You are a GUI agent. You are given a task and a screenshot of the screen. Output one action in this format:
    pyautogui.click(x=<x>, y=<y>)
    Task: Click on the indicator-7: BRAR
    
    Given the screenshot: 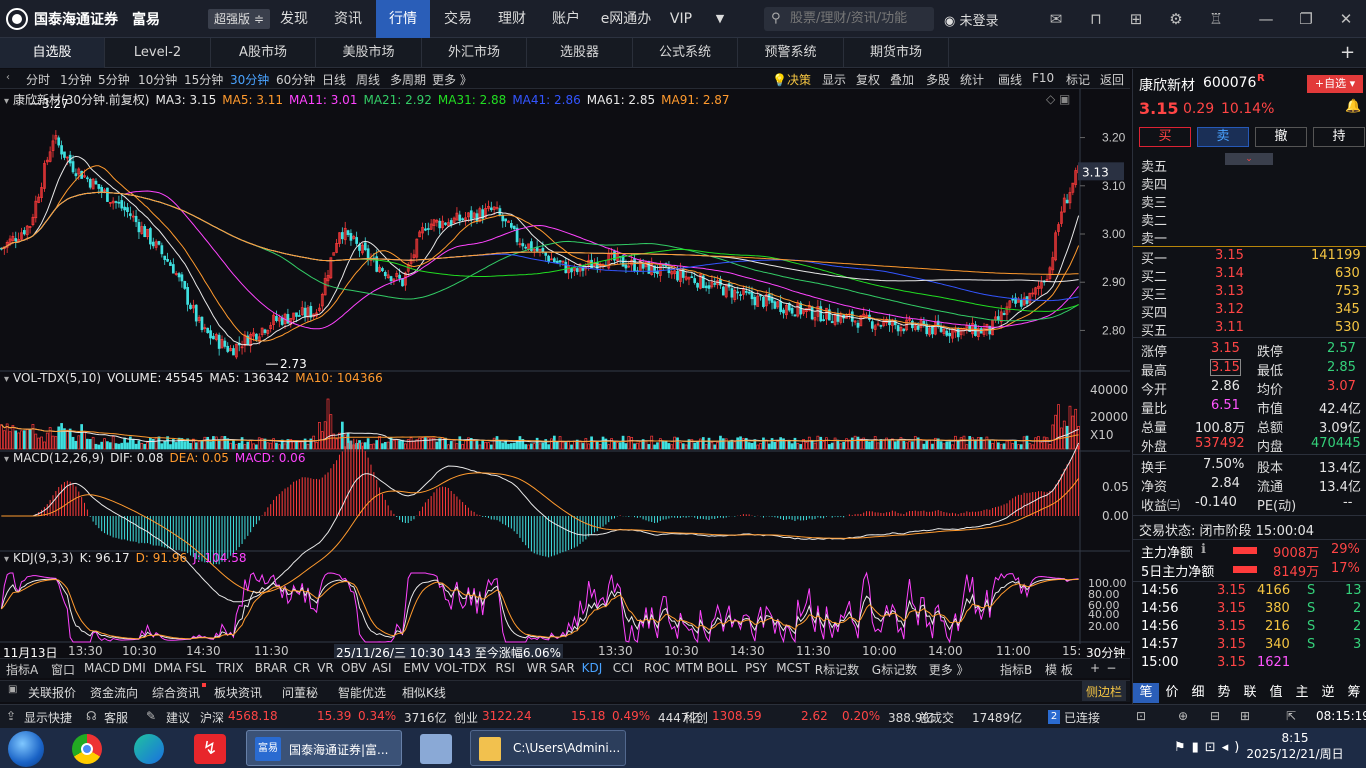 What is the action you would take?
    pyautogui.click(x=271, y=668)
    